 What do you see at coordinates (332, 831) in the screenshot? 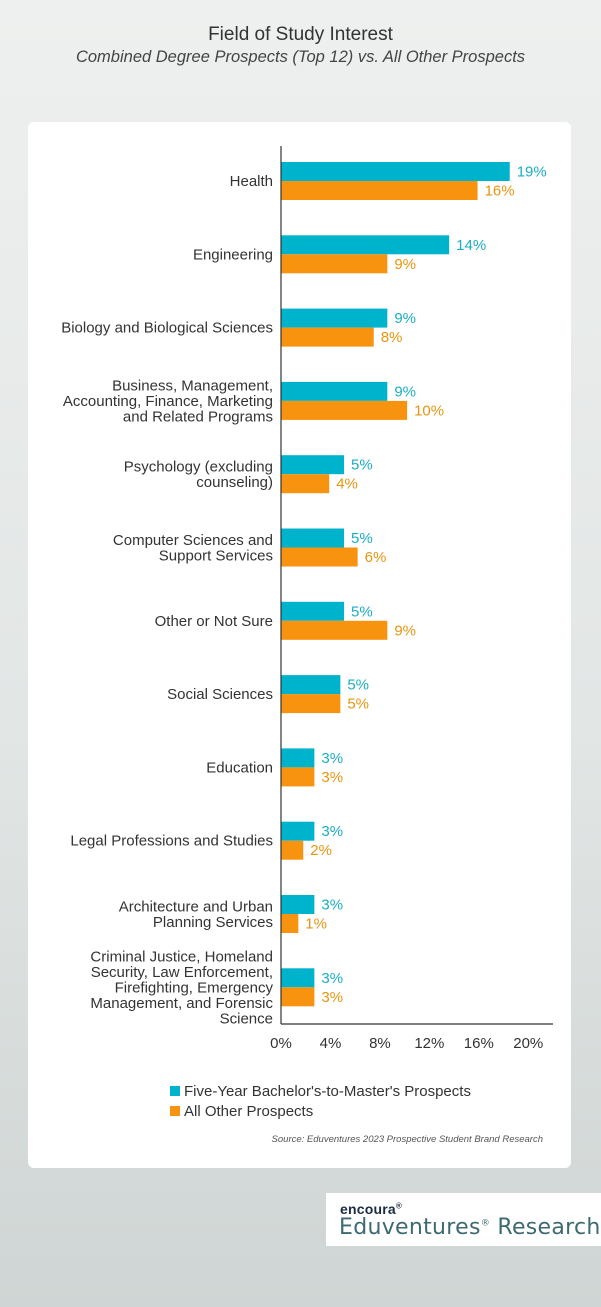
I see `data-label-1-9: 3%` at bounding box center [332, 831].